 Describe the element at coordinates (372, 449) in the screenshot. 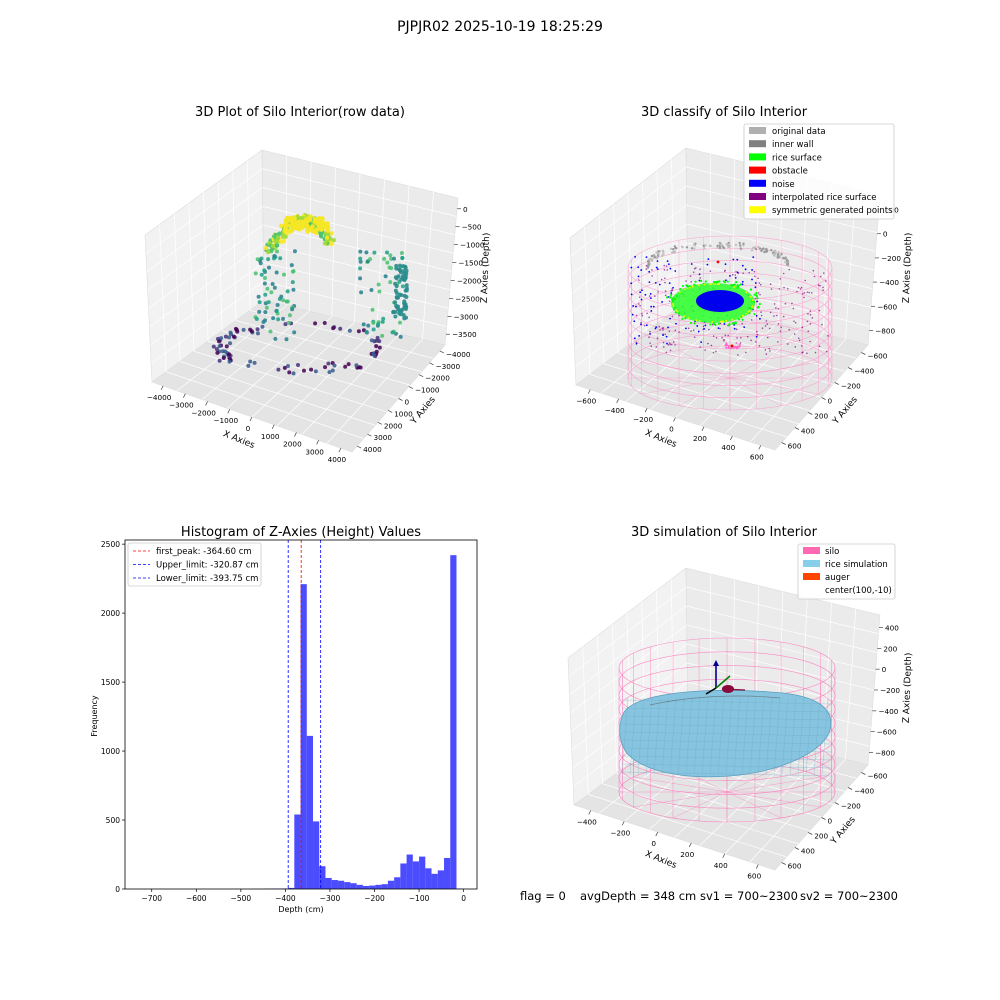

I see `raw-y-tick-label: 4000` at that location.